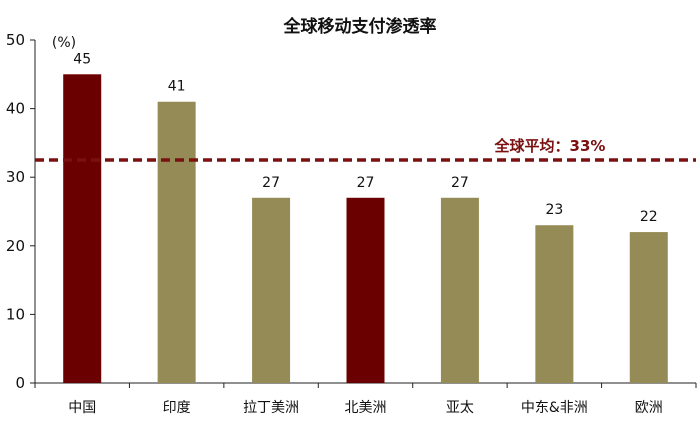 This screenshot has height=435, width=700. Describe the element at coordinates (460, 408) in the screenshot. I see `category-label: 亚太` at that location.